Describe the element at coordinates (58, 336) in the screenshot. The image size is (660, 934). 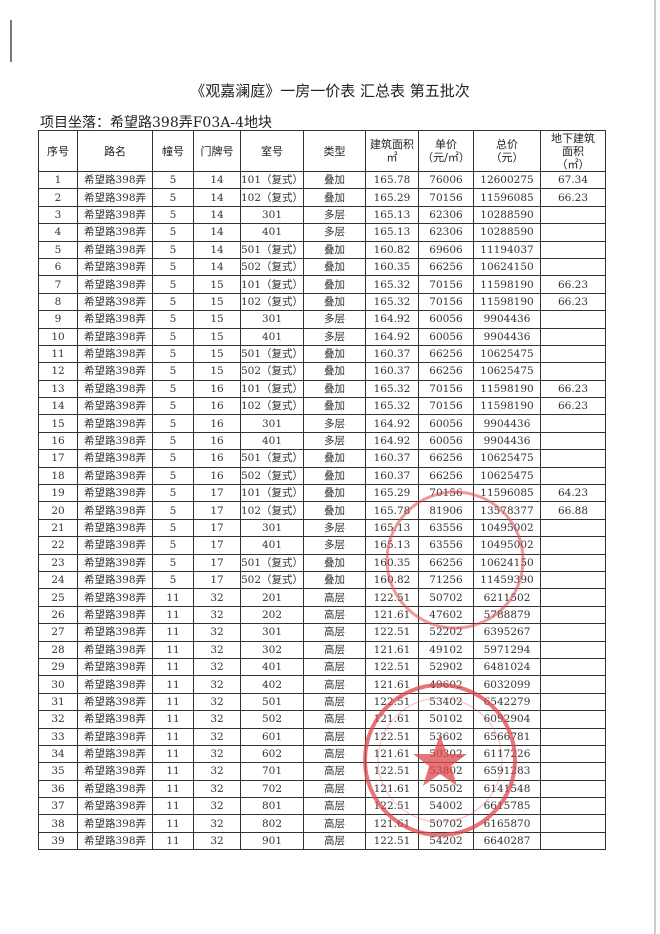
I see `cell-seq: 10` at that location.